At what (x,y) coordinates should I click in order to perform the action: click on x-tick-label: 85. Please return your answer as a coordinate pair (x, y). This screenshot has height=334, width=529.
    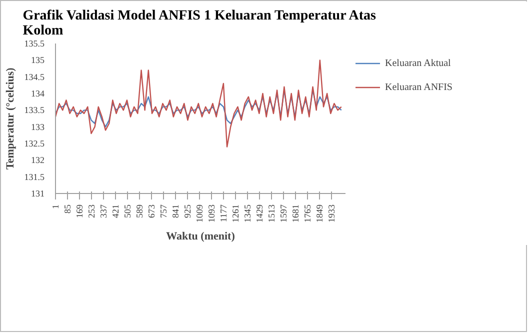
    Looking at the image, I should click on (67, 209).